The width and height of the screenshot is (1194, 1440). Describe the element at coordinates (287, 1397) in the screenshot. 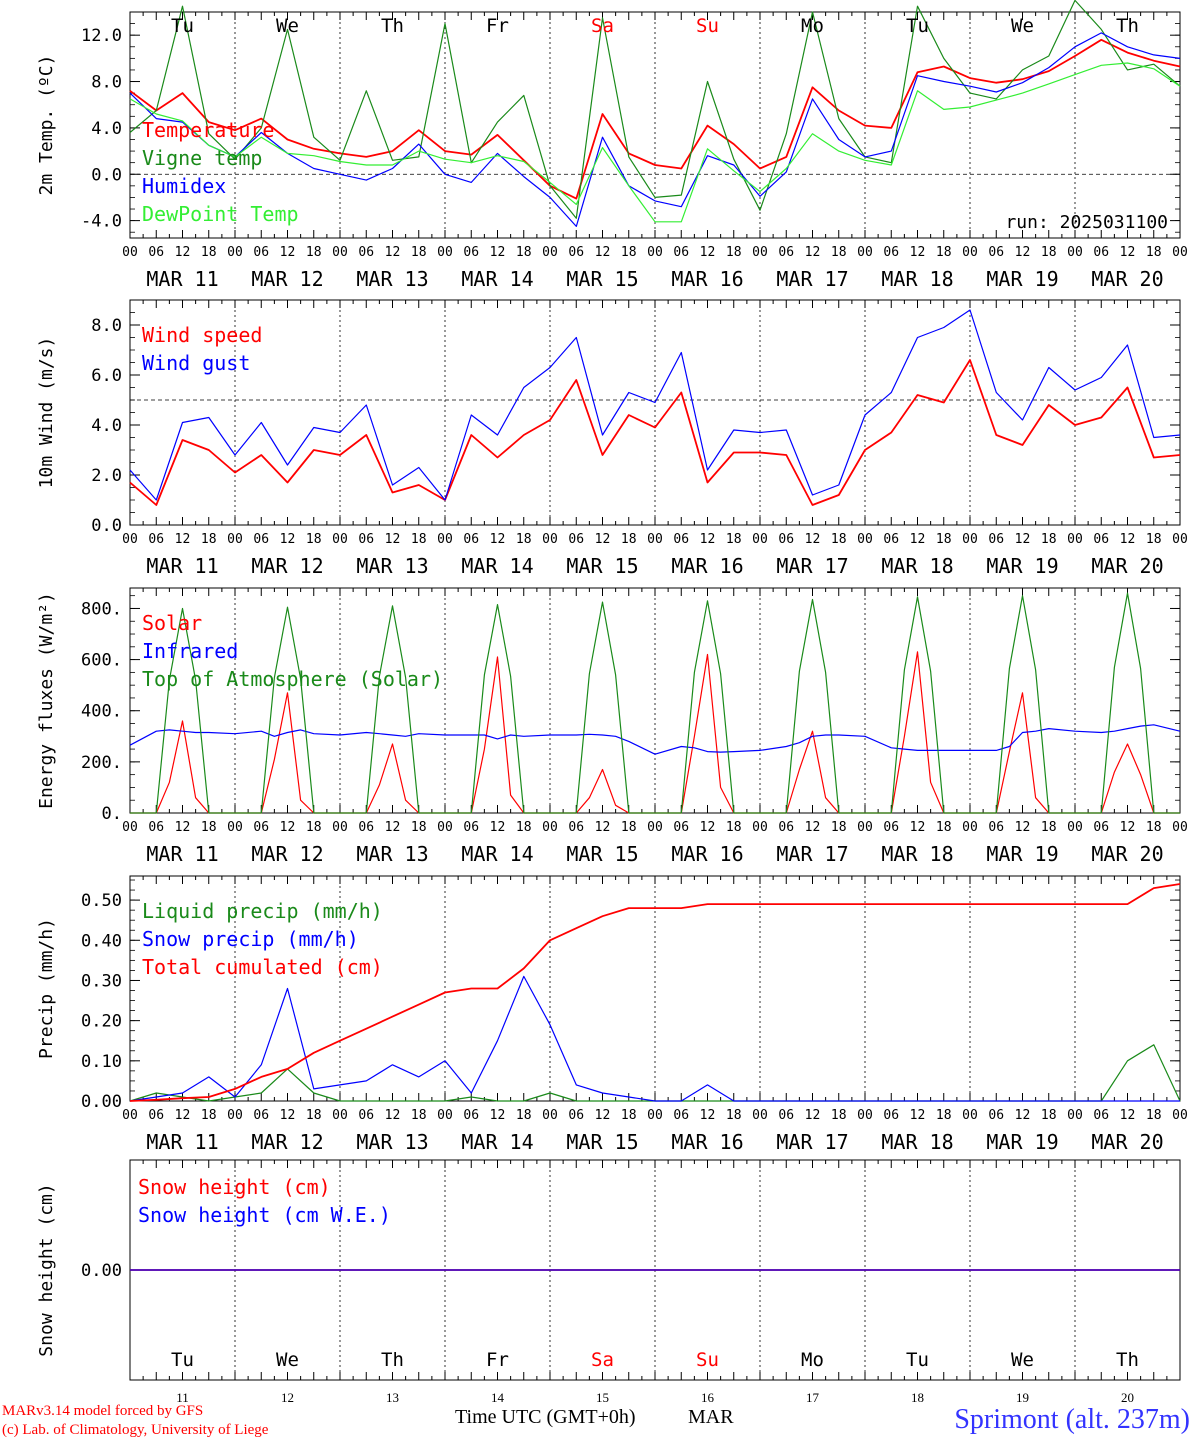

I see `day-number-label: 12` at that location.